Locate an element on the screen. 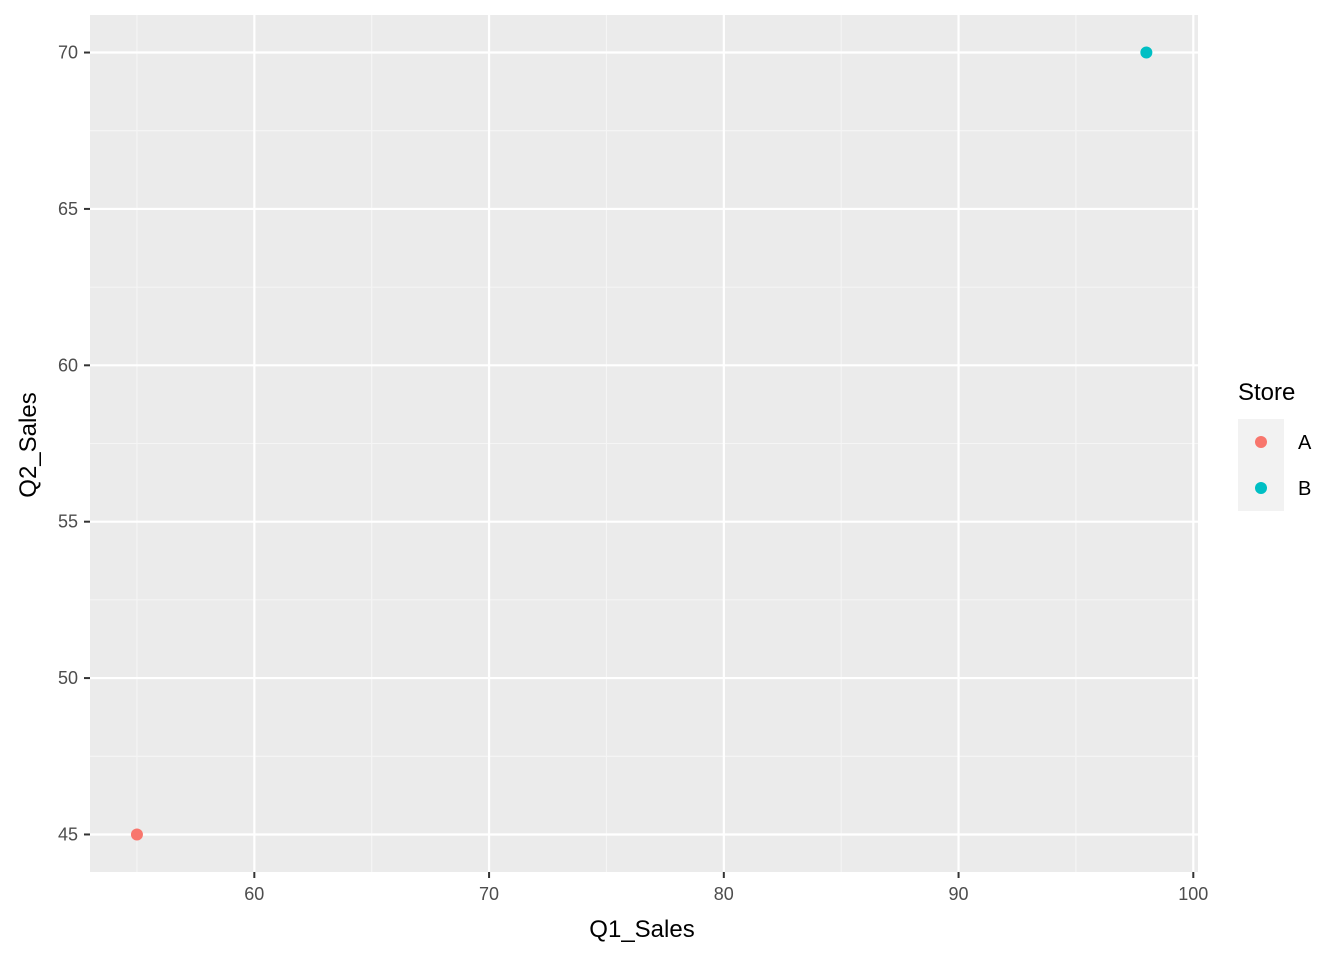 This screenshot has height=960, width=1344. legend-label-A: A is located at coordinates (1305, 443).